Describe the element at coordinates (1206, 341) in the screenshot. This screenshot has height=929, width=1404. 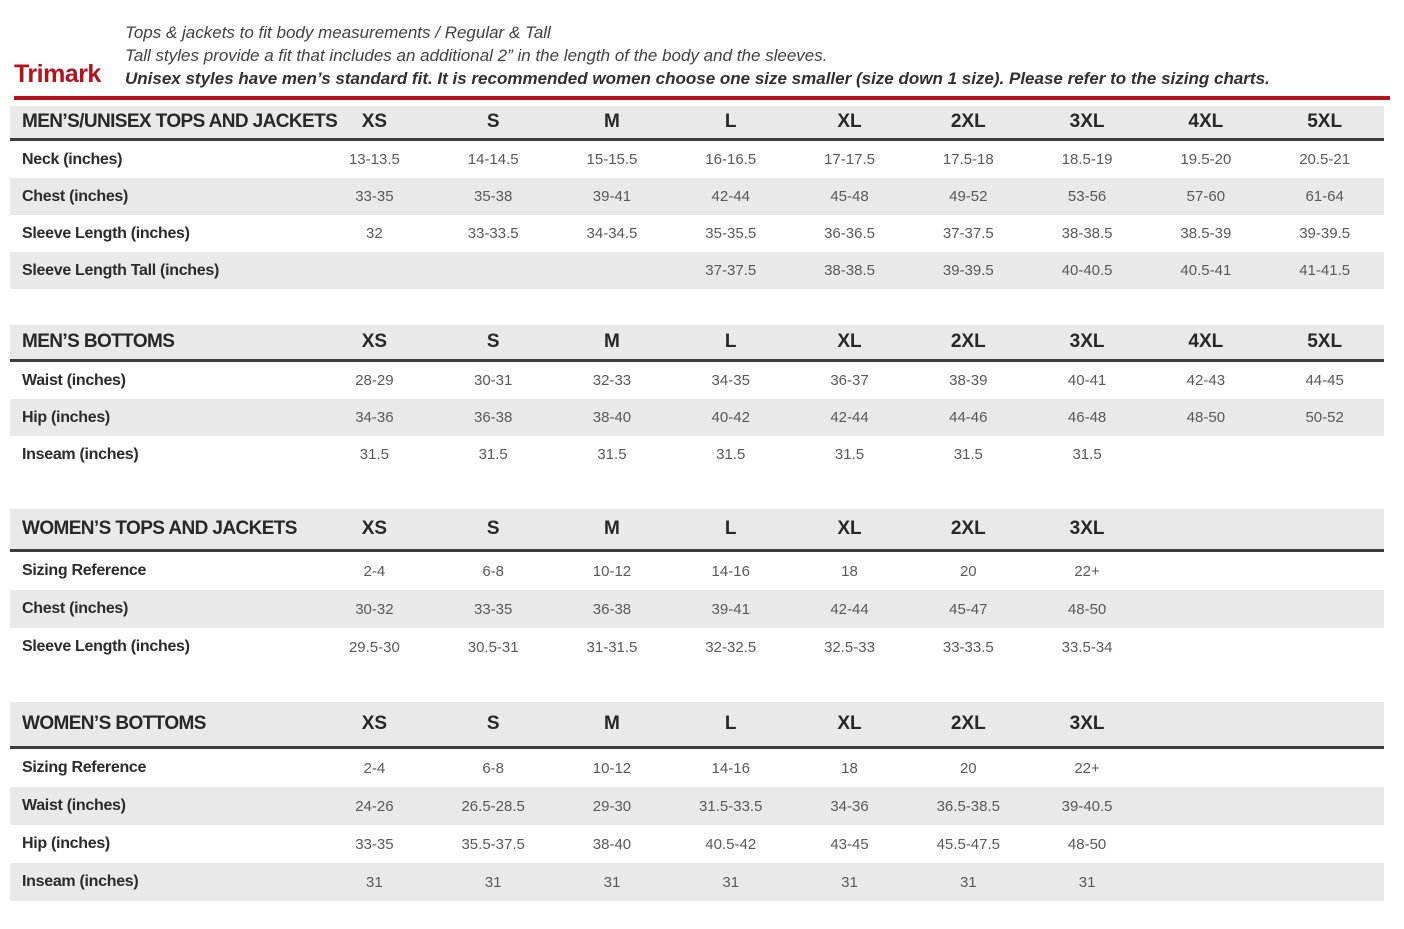
I see `size-column-header: 4XL` at that location.